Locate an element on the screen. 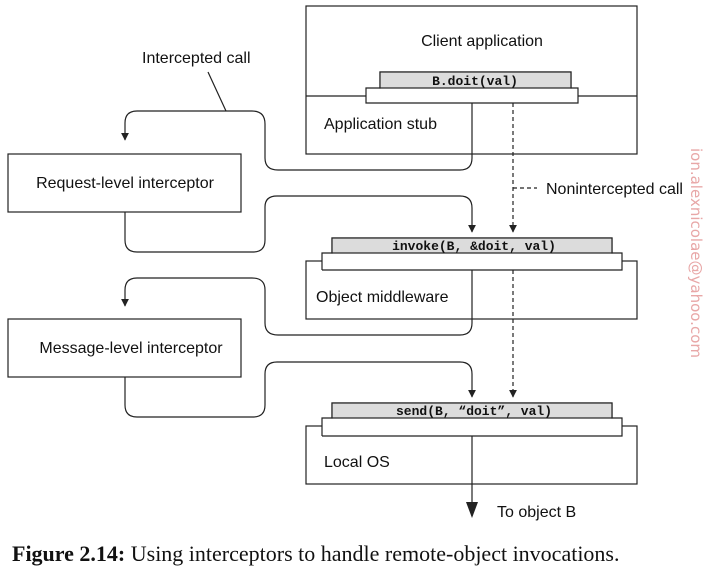  middleware-call-bar: invoke(B, &doit, val) is located at coordinates (472, 254).